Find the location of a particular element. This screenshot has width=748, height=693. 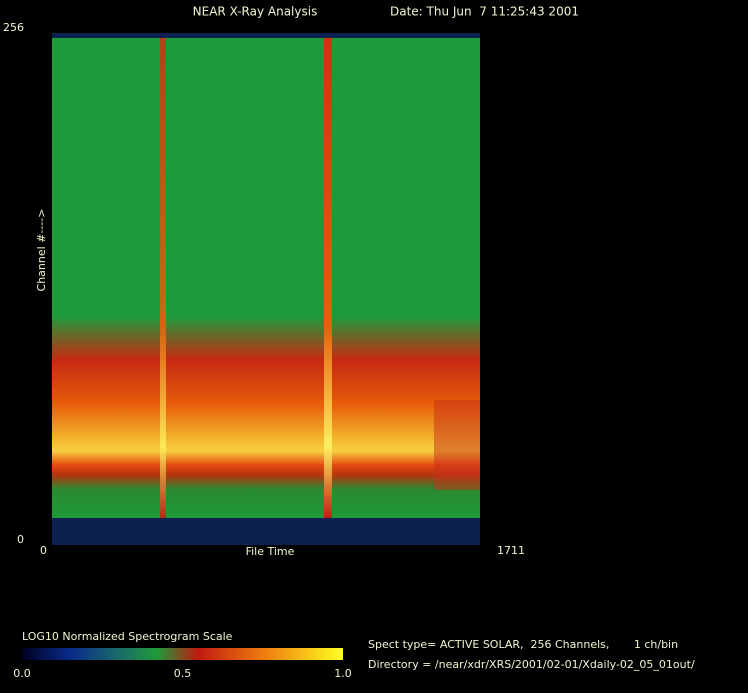

colorbar-tick-label: 0.5 is located at coordinates (183, 673).